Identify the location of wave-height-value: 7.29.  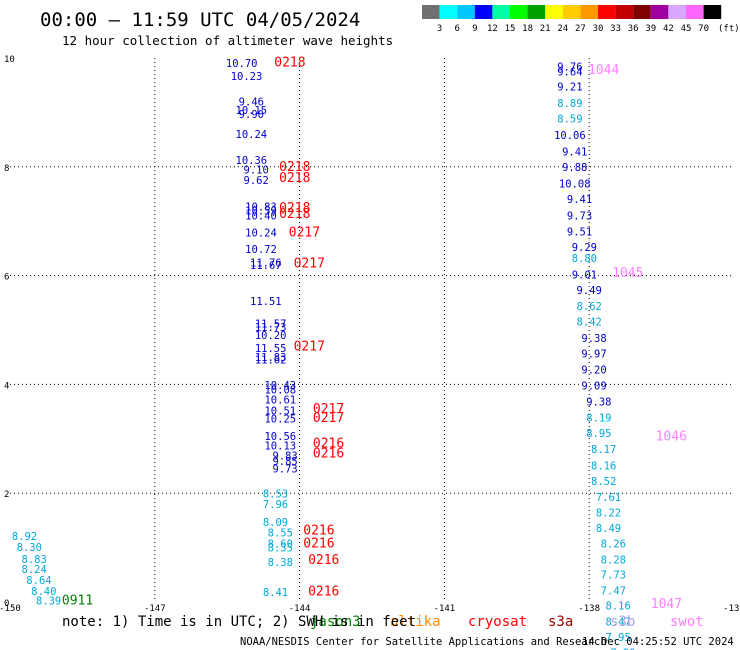
(622, 648).